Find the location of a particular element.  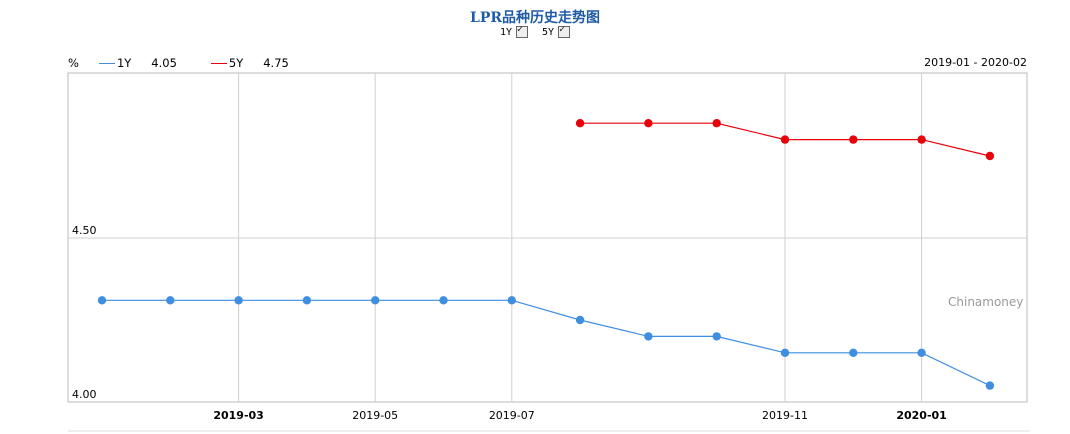

watermark: Chinamoney is located at coordinates (985, 302).